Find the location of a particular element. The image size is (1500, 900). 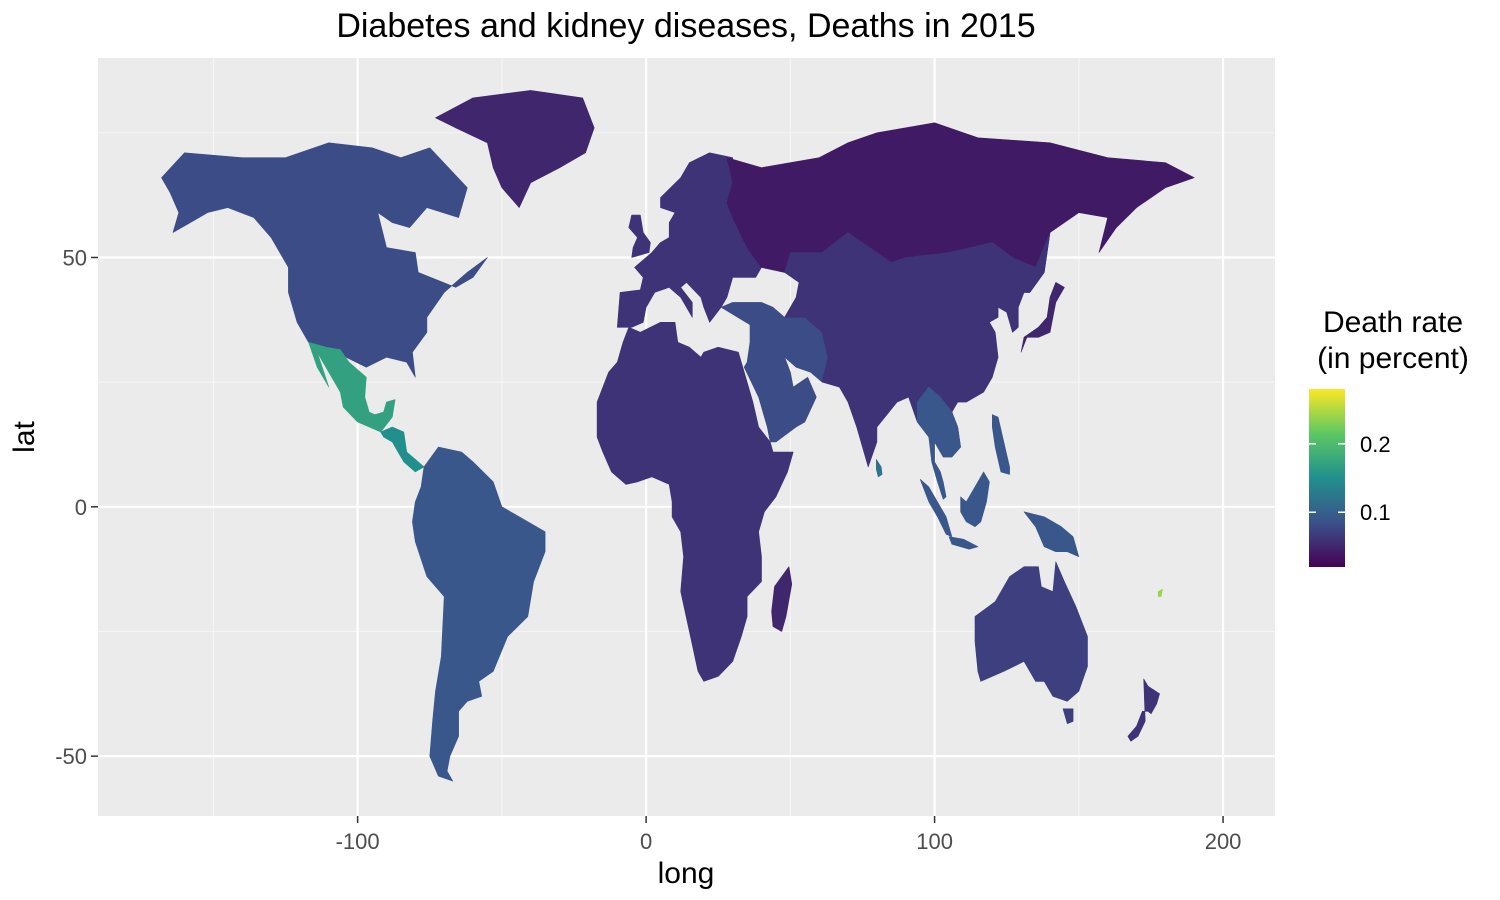

legend-title-line2: (in percent) is located at coordinates (1393, 358).